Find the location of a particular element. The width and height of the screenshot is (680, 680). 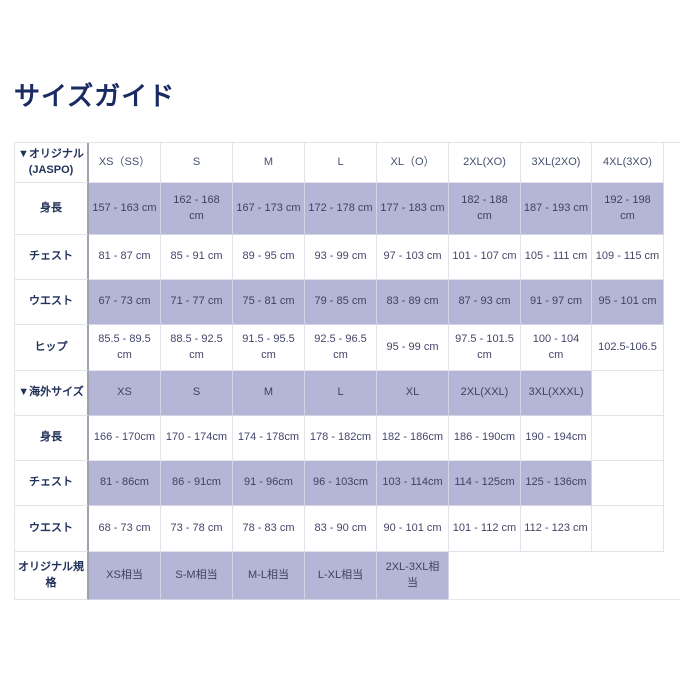

size-cell: 75 - 81 cm is located at coordinates (269, 302).